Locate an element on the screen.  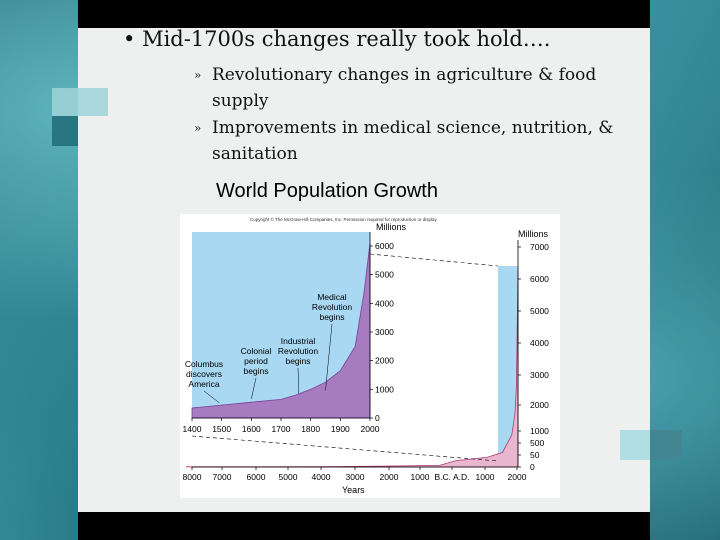
top-y-tick-label: 3000 is located at coordinates (384, 332).